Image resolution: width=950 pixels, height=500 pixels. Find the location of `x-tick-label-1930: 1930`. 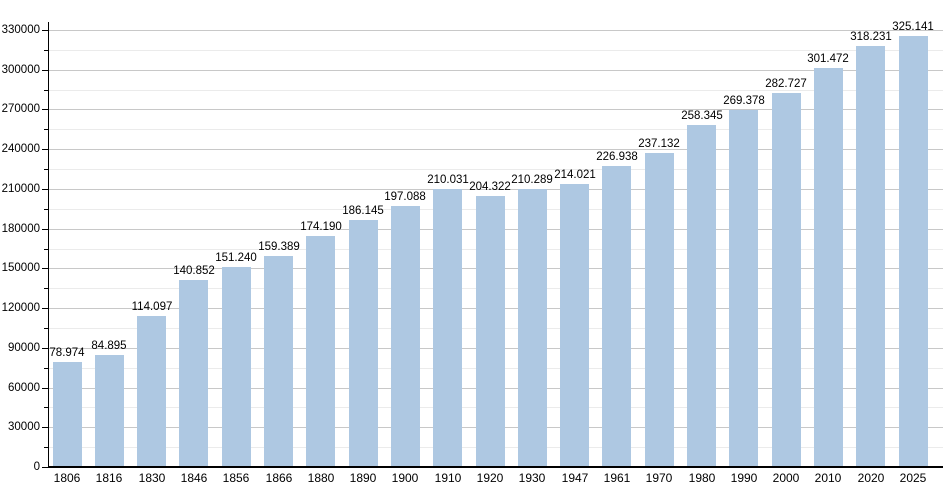

x-tick-label-1930: 1930 is located at coordinates (532, 478).